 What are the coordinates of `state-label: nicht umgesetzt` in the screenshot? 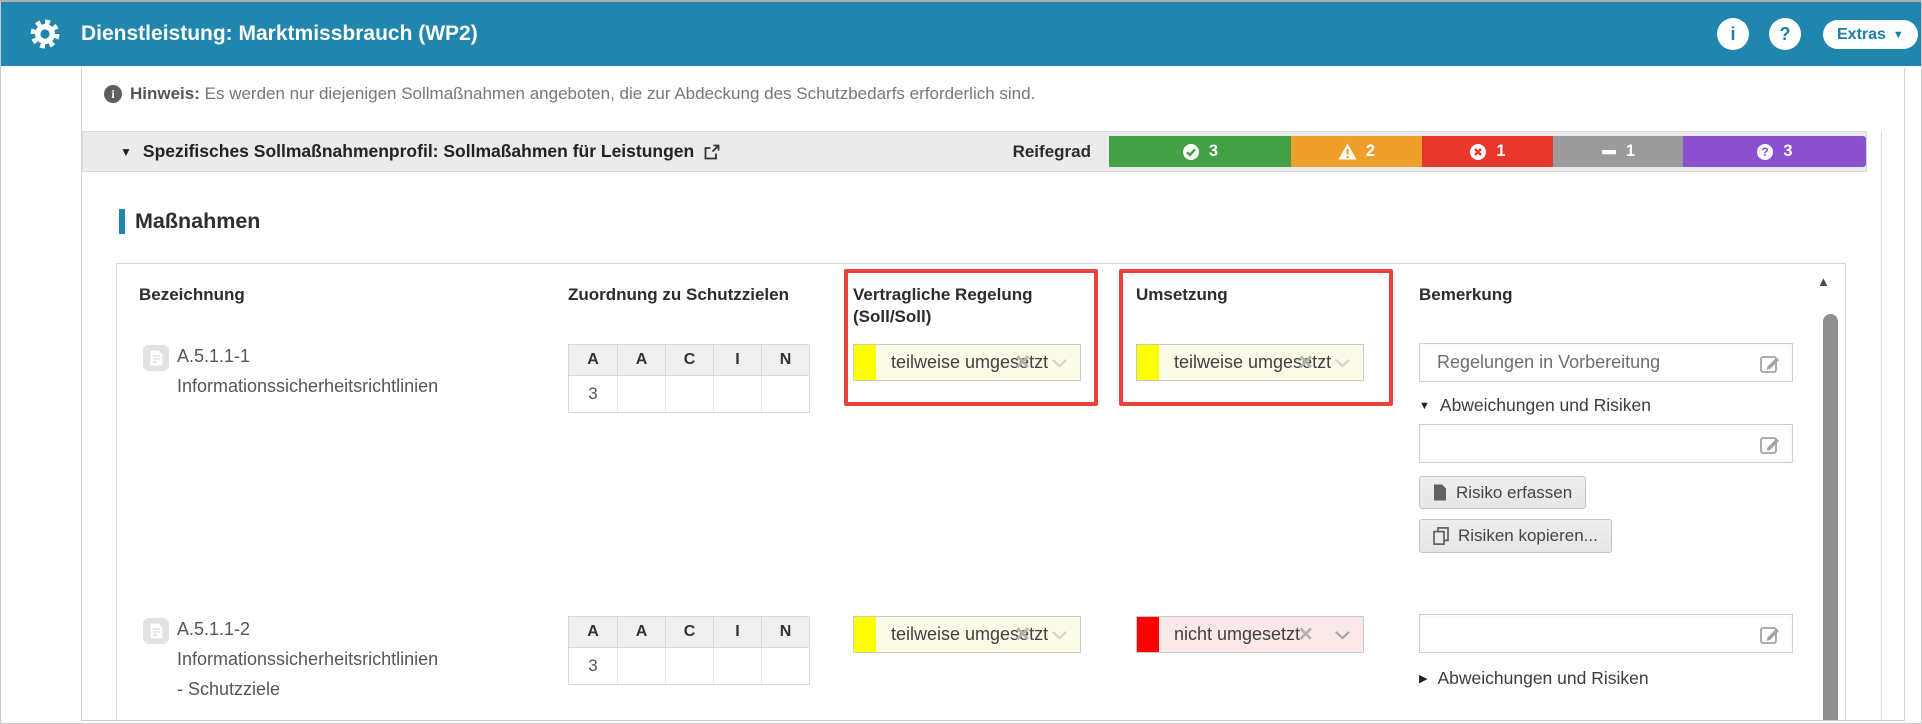 It's located at (1237, 634).